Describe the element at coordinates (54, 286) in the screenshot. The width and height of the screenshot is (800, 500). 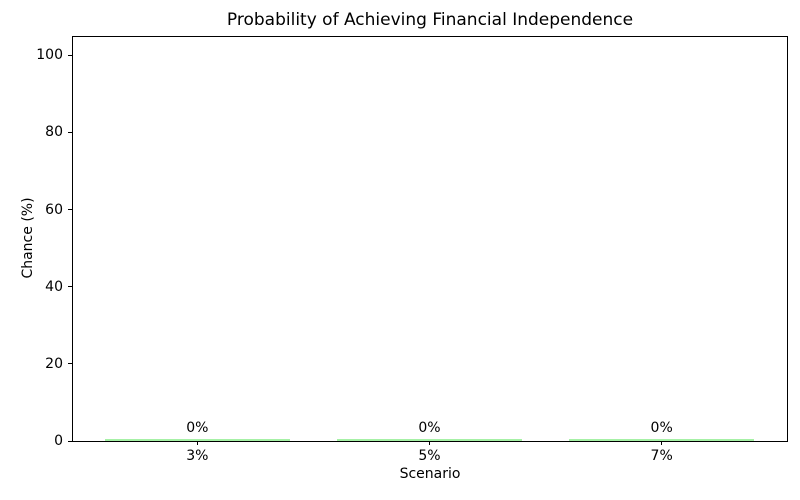
I see `y-tick-label: 40` at that location.